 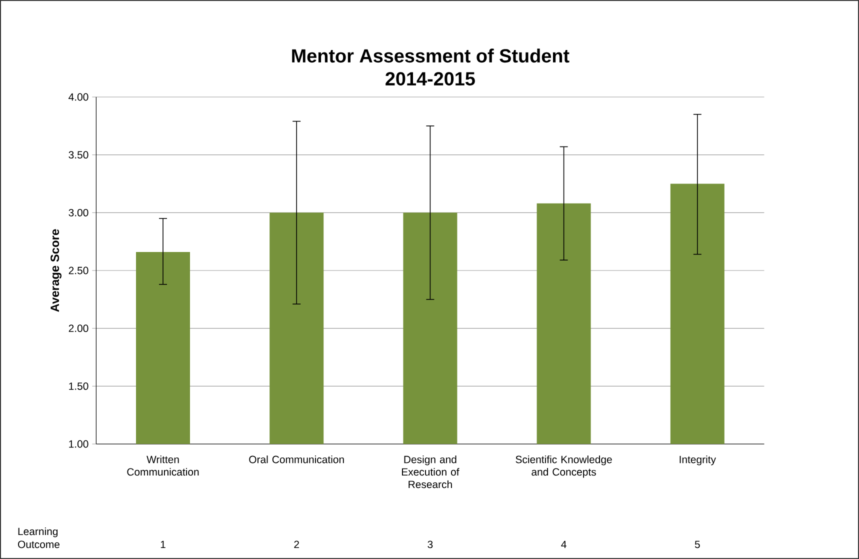 I want to click on x-tick-label: Design and Execution of Research, so click(x=431, y=472).